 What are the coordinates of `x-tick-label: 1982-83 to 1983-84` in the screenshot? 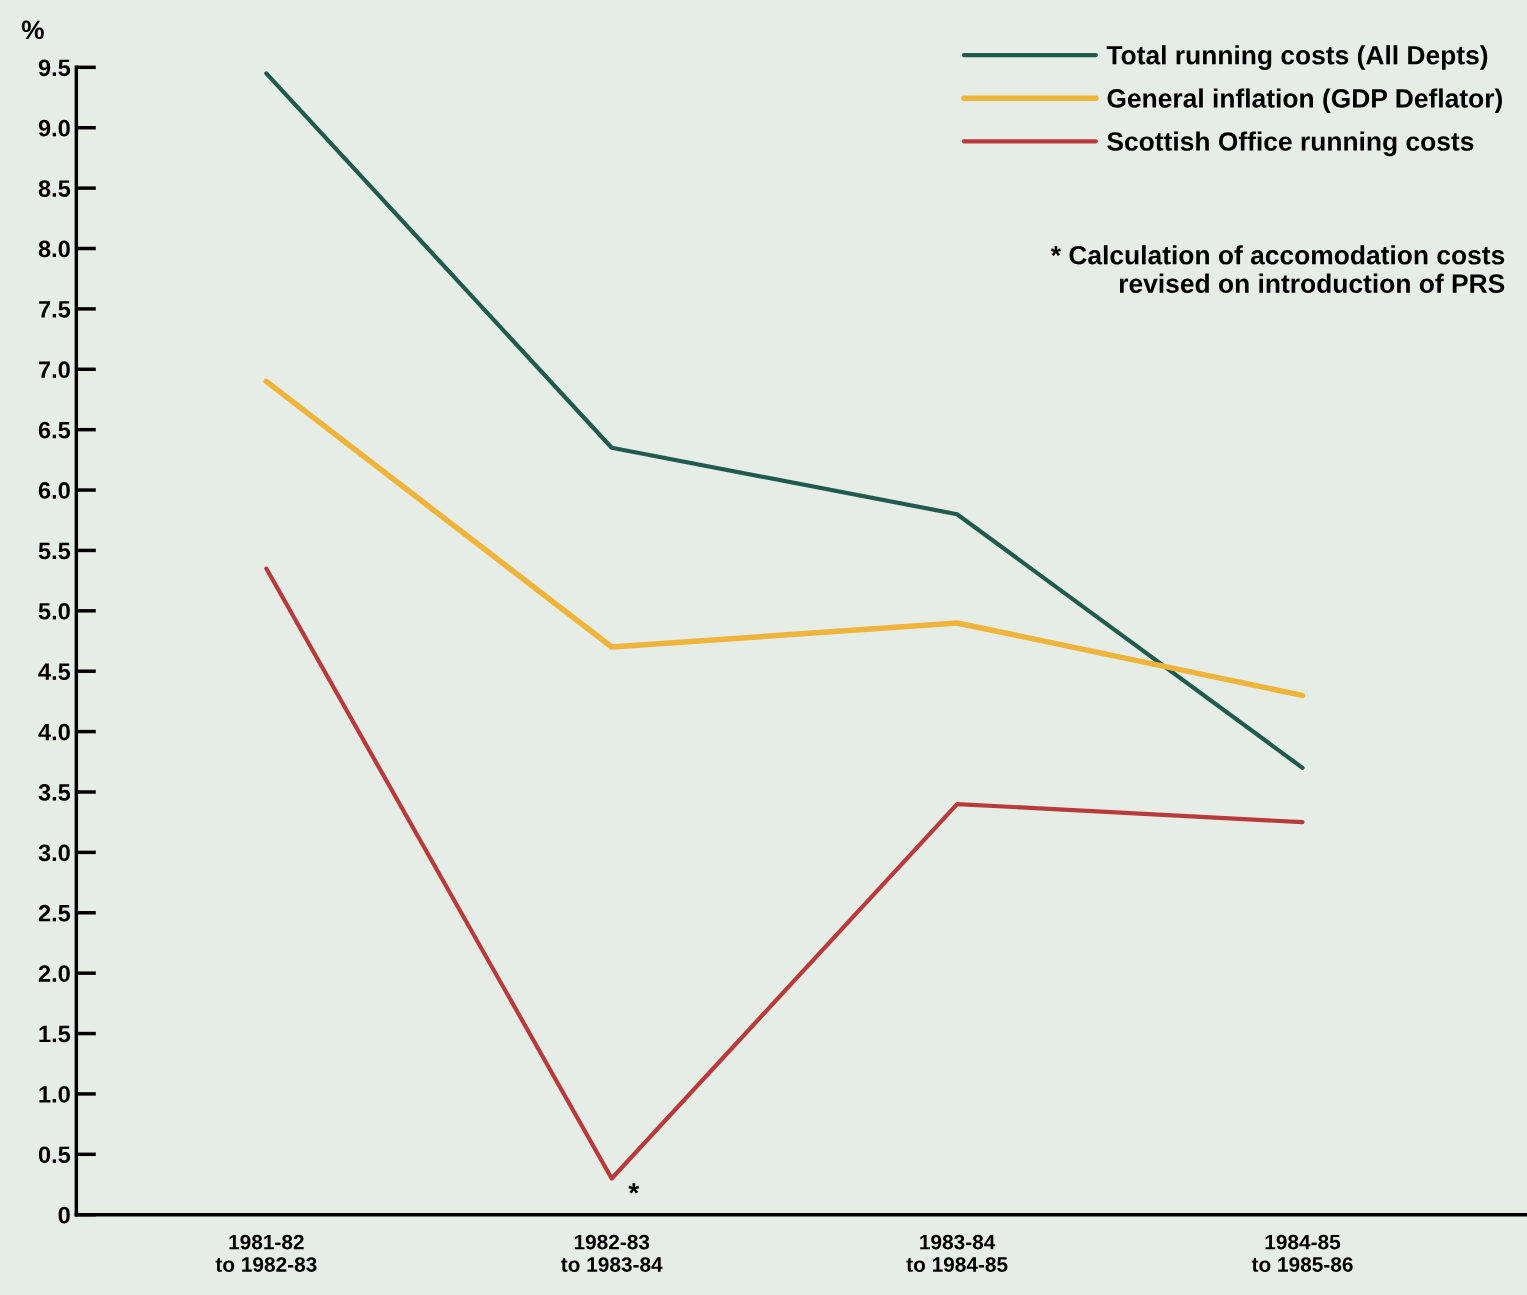 It's located at (612, 1253).